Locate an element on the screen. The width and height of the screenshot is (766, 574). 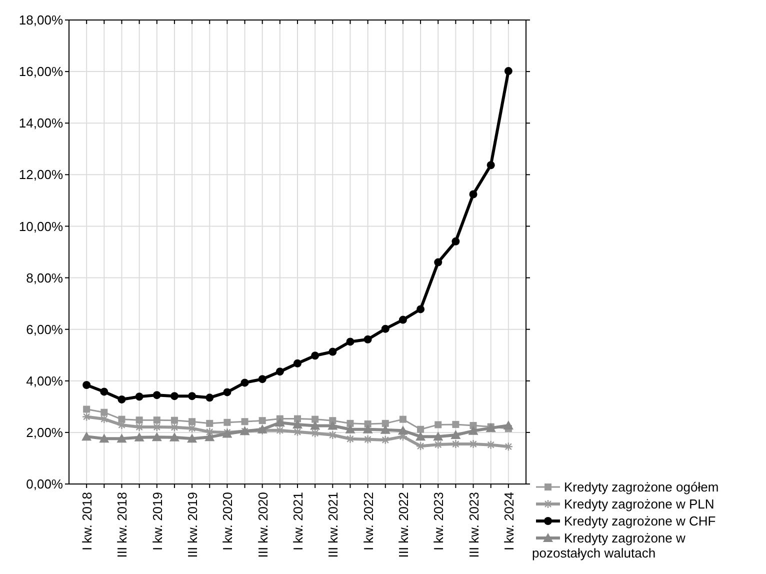
x-tick-label: I kw. 2023 is located at coordinates (438, 521).